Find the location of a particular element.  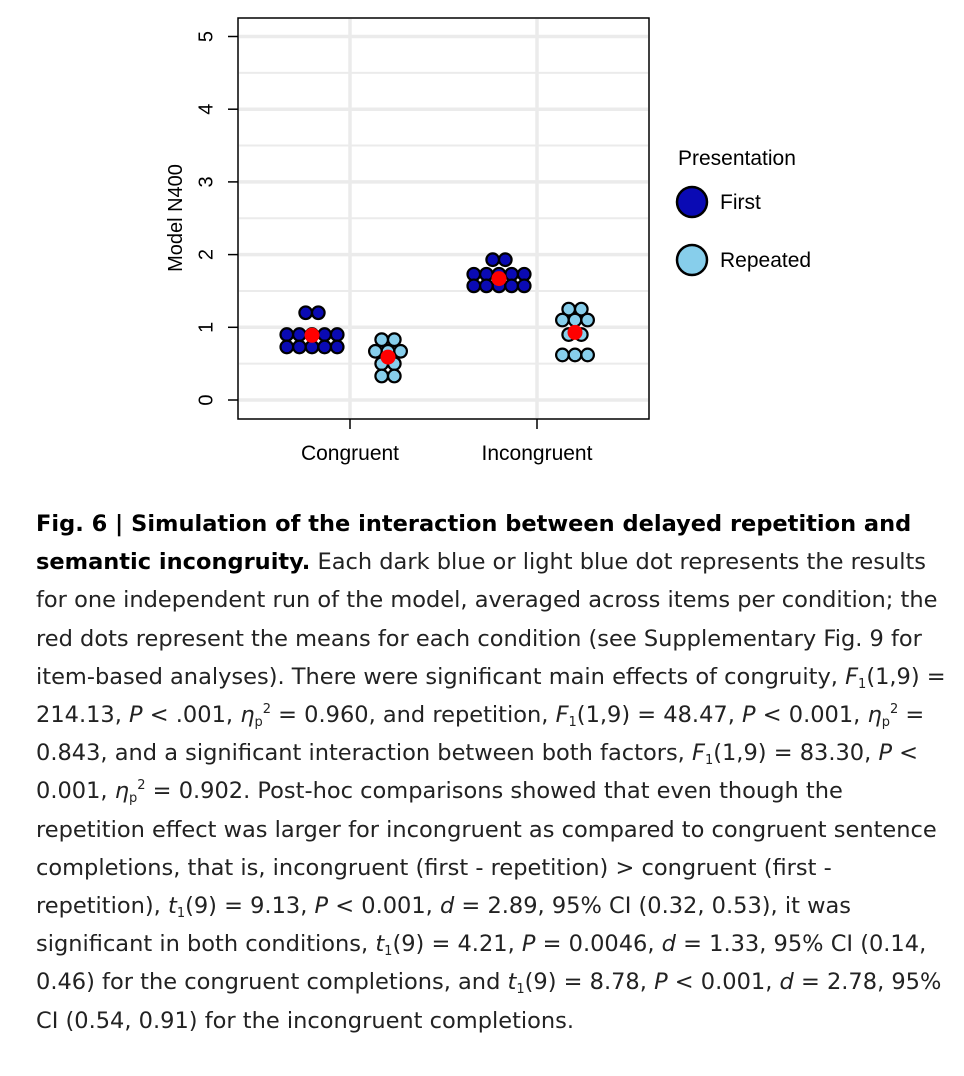

y-tick-label: 0 is located at coordinates (206, 399).